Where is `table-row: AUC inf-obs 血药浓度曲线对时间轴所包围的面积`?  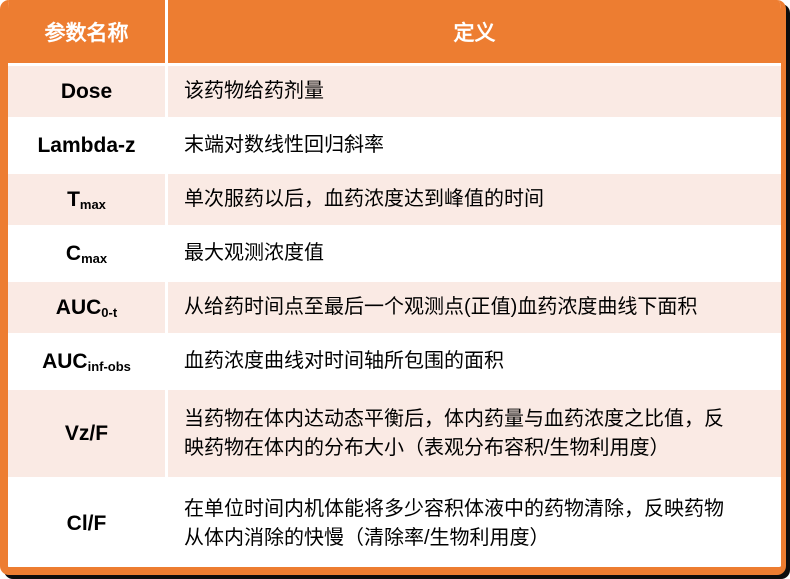 table-row: AUC inf-obs 血药浓度曲线对时间轴所包围的面积 is located at coordinates (394, 360).